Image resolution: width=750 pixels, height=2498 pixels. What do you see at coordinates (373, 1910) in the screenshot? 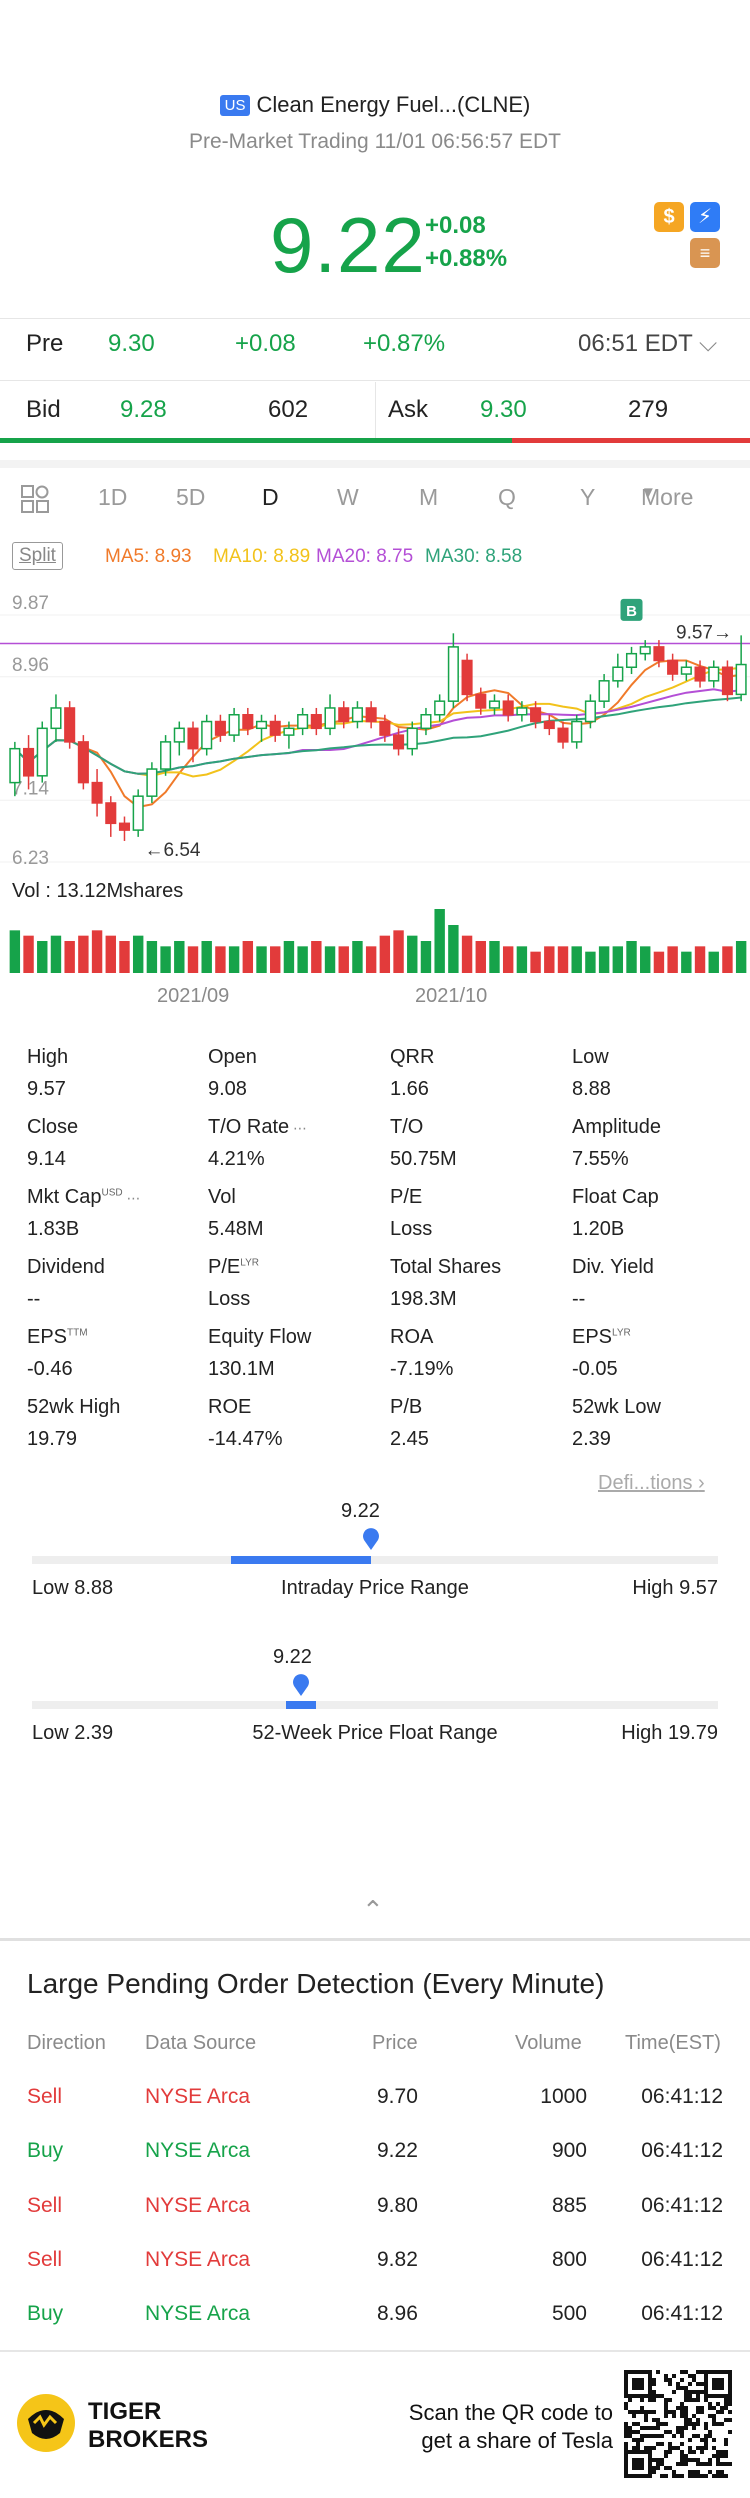
I see `collapse-chevron-icon: ⌃` at bounding box center [373, 1910].